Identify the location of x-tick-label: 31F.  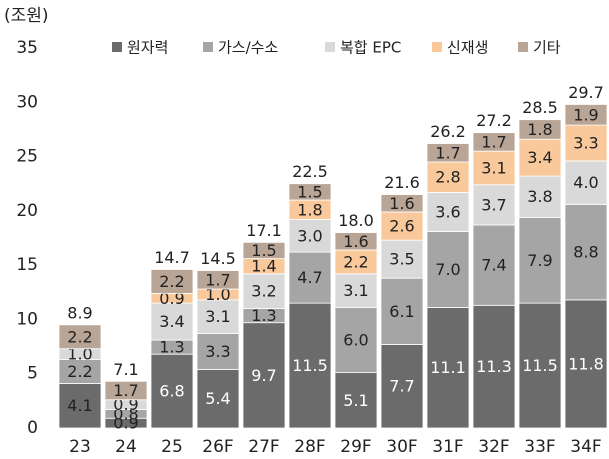
(447, 447).